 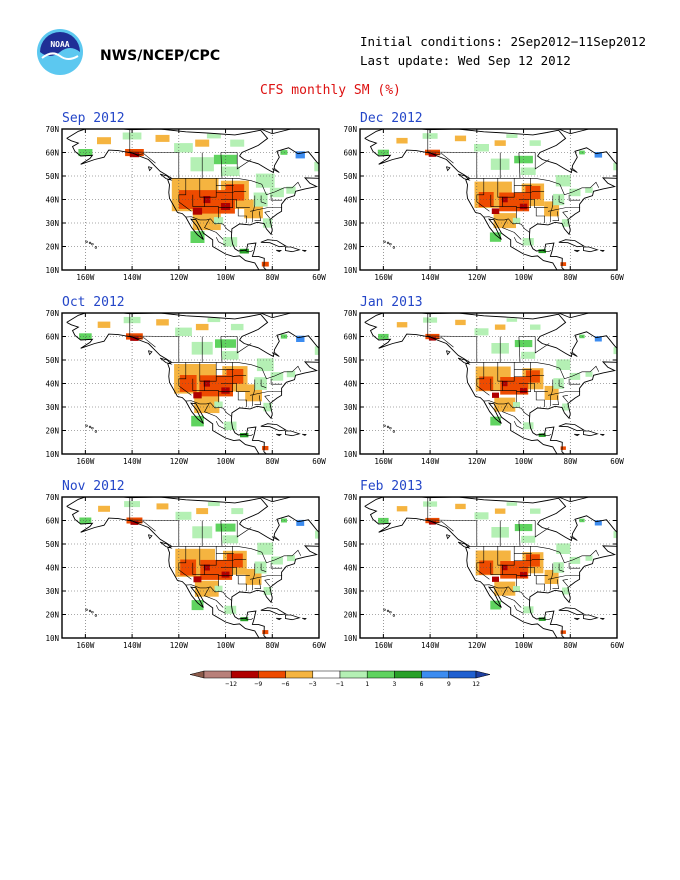 I want to click on lon-tick-label: 60W, so click(x=617, y=645).